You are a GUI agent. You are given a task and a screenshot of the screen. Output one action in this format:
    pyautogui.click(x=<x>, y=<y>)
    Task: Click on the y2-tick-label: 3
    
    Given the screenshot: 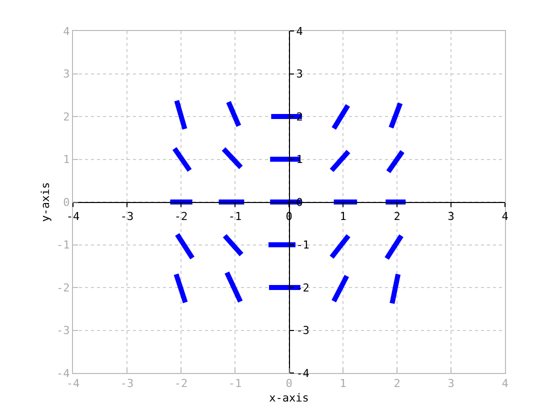 What is the action you would take?
    pyautogui.click(x=299, y=74)
    